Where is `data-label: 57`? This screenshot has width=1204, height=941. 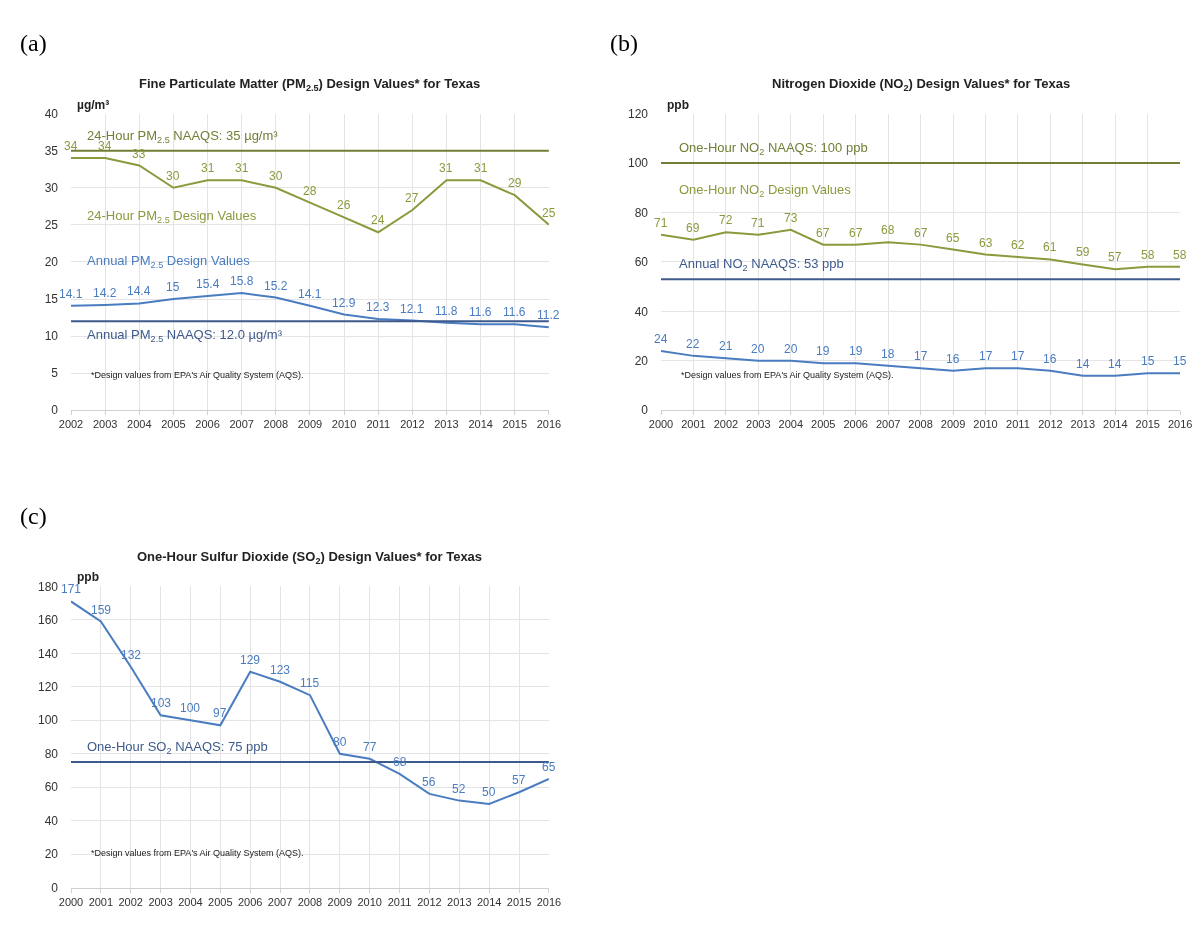 data-label: 57 is located at coordinates (1115, 257).